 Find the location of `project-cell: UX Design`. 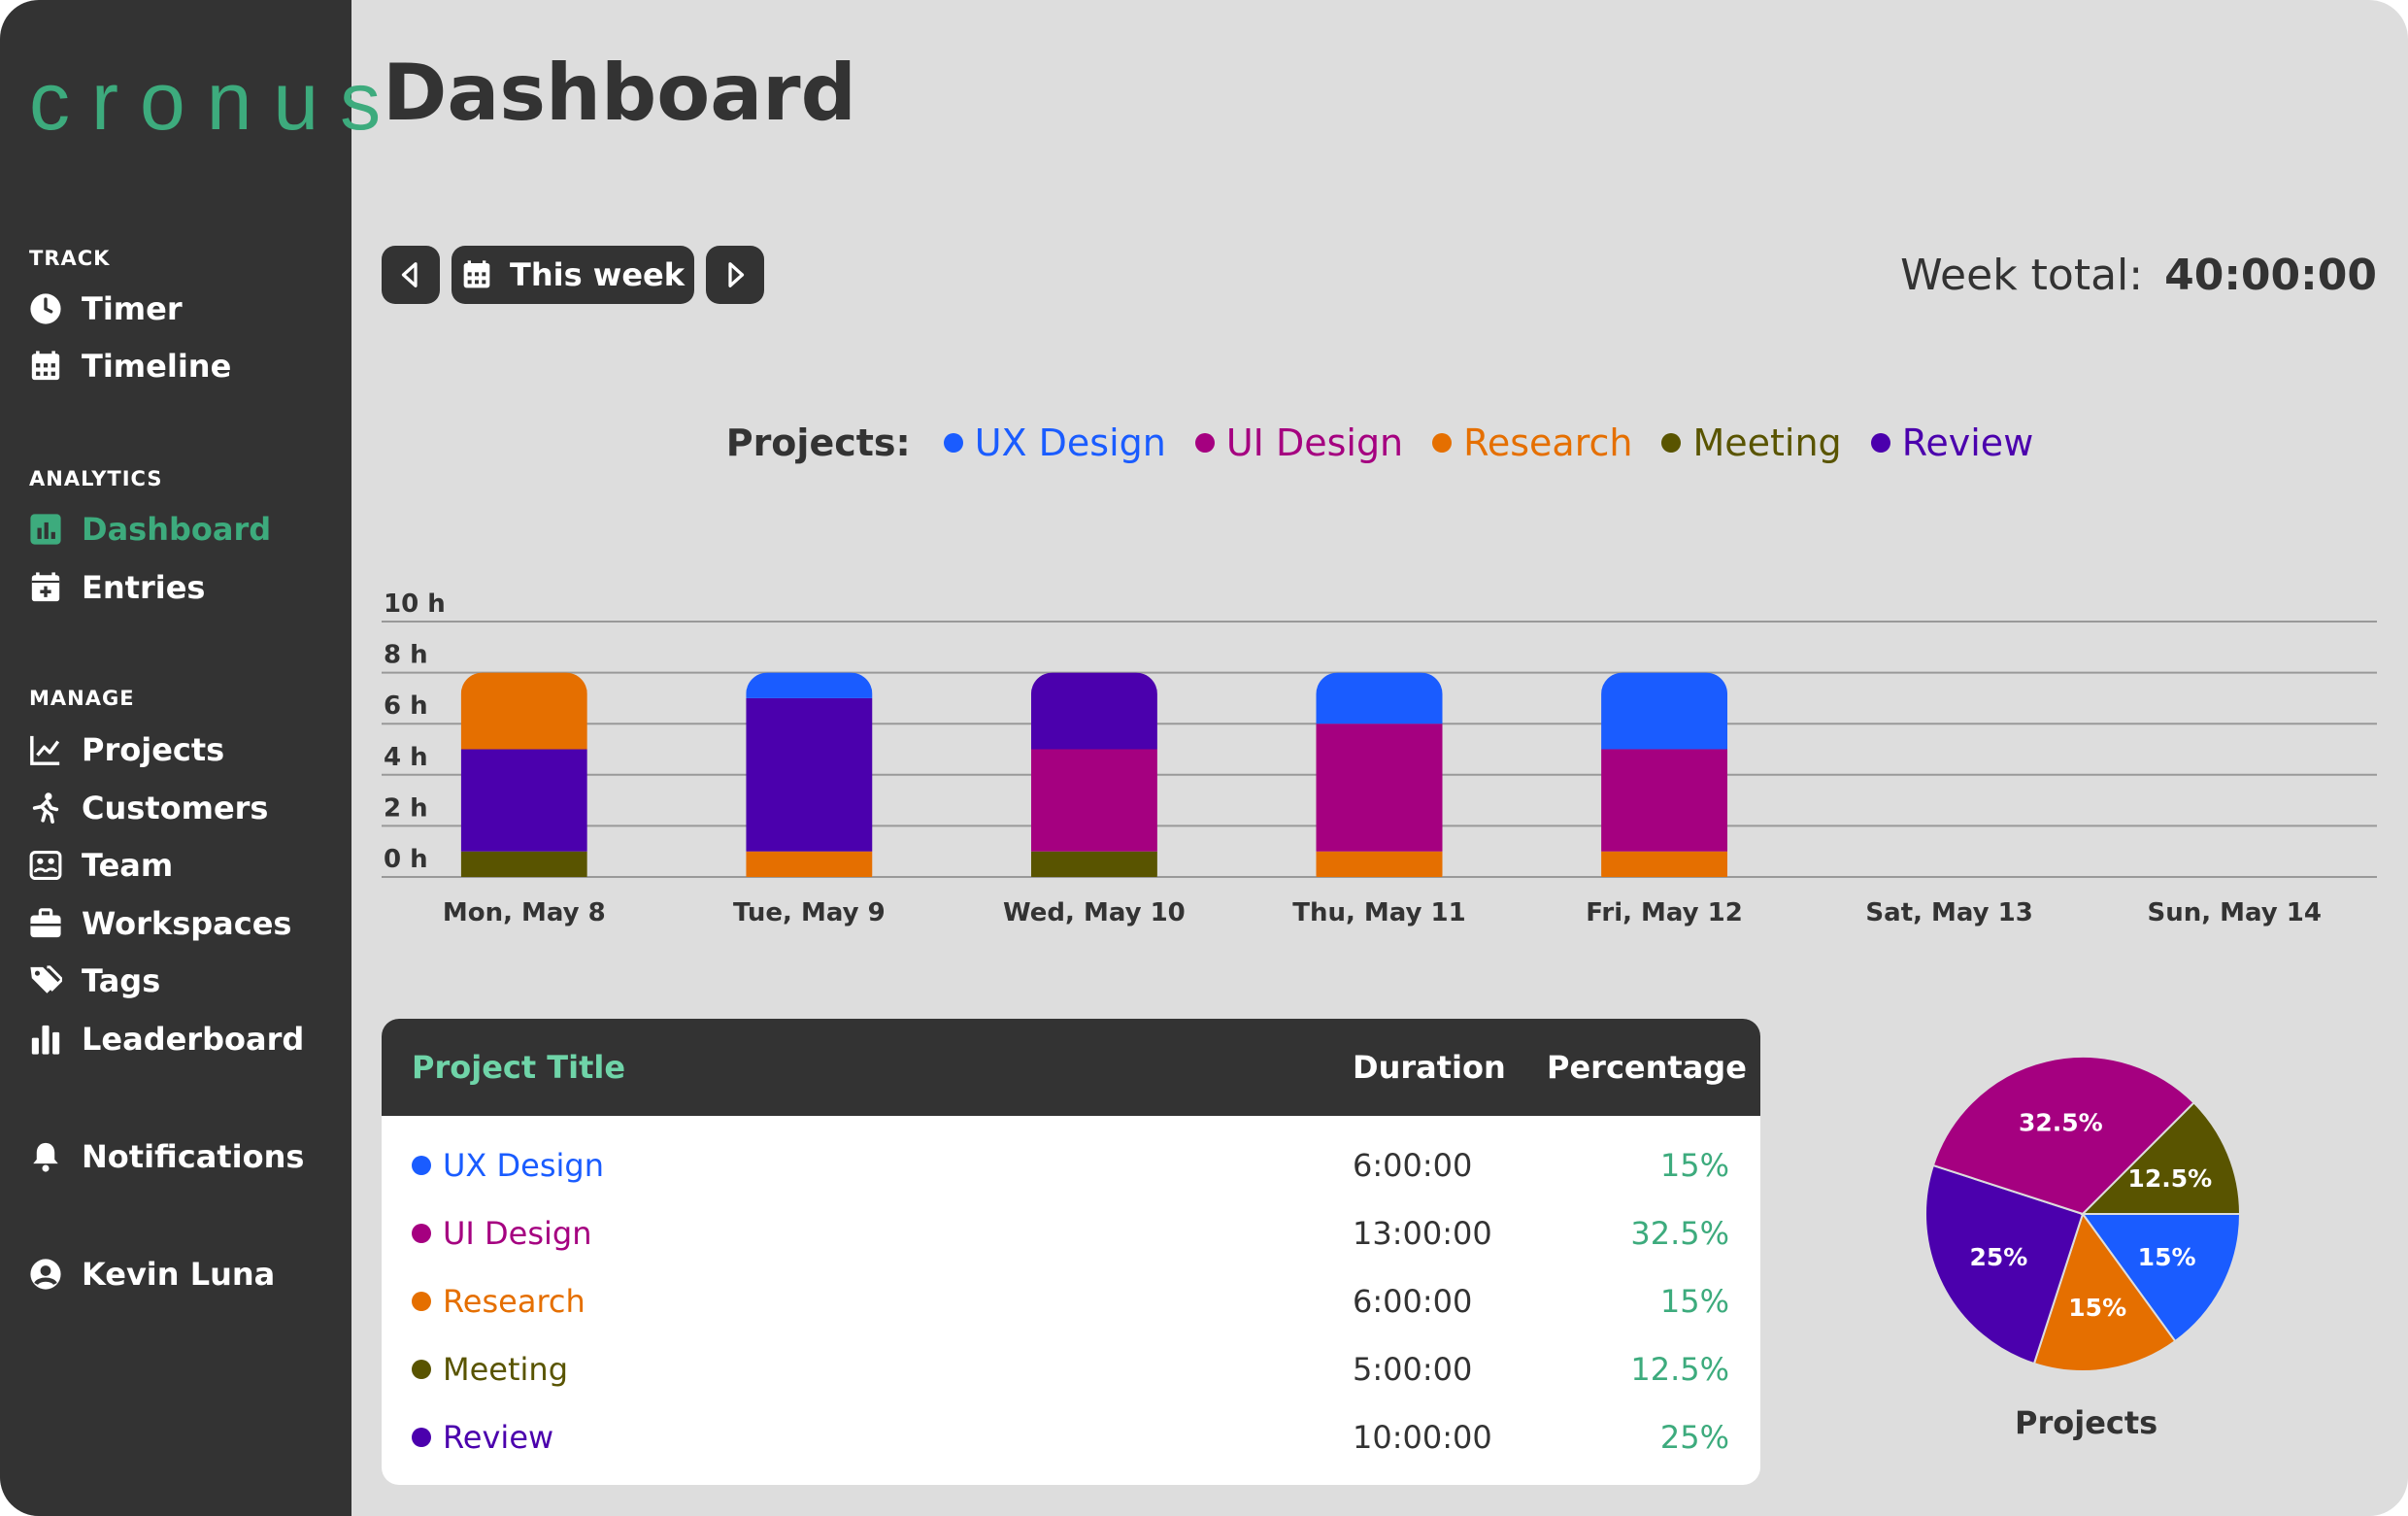

project-cell: UX Design is located at coordinates (868, 1165).